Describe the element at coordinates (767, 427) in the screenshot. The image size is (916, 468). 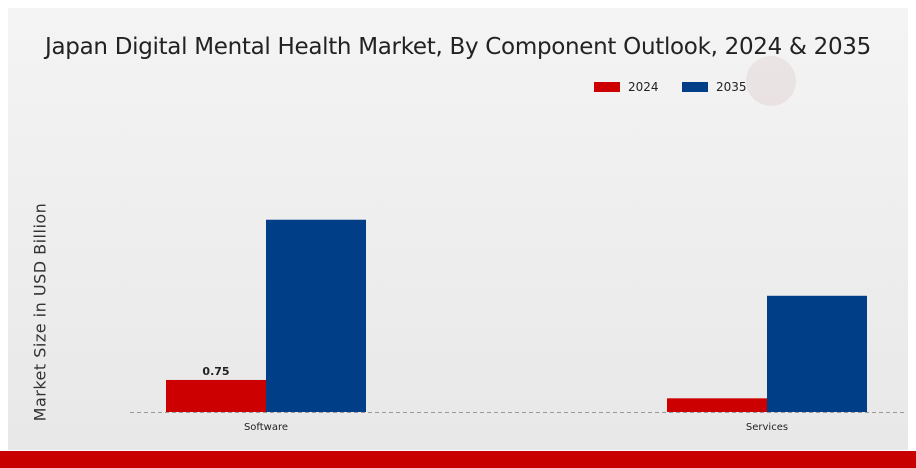
I see `category-label-services: Services` at that location.